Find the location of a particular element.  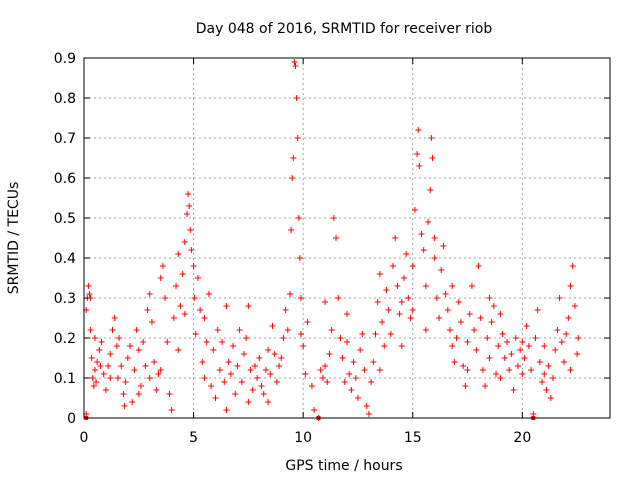

x-tick-label: 15 is located at coordinates (413, 438).